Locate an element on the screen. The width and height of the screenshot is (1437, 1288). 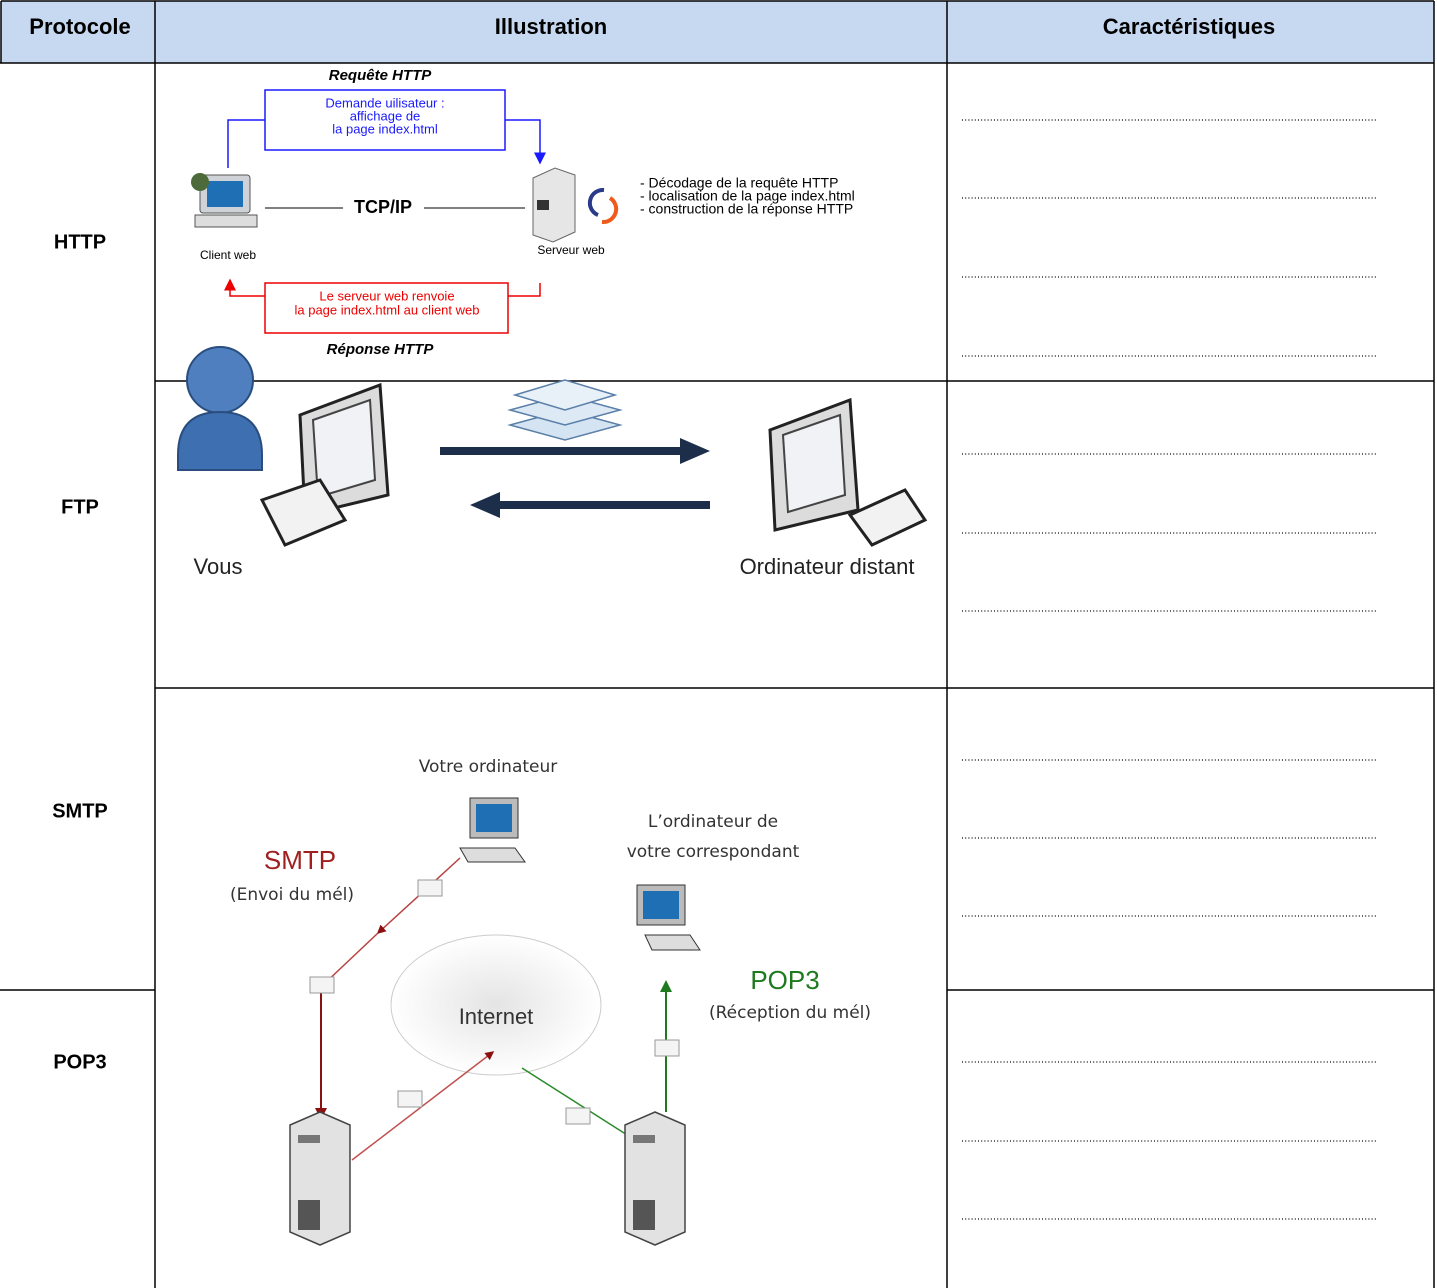
download-arrow-head is located at coordinates (485, 505).